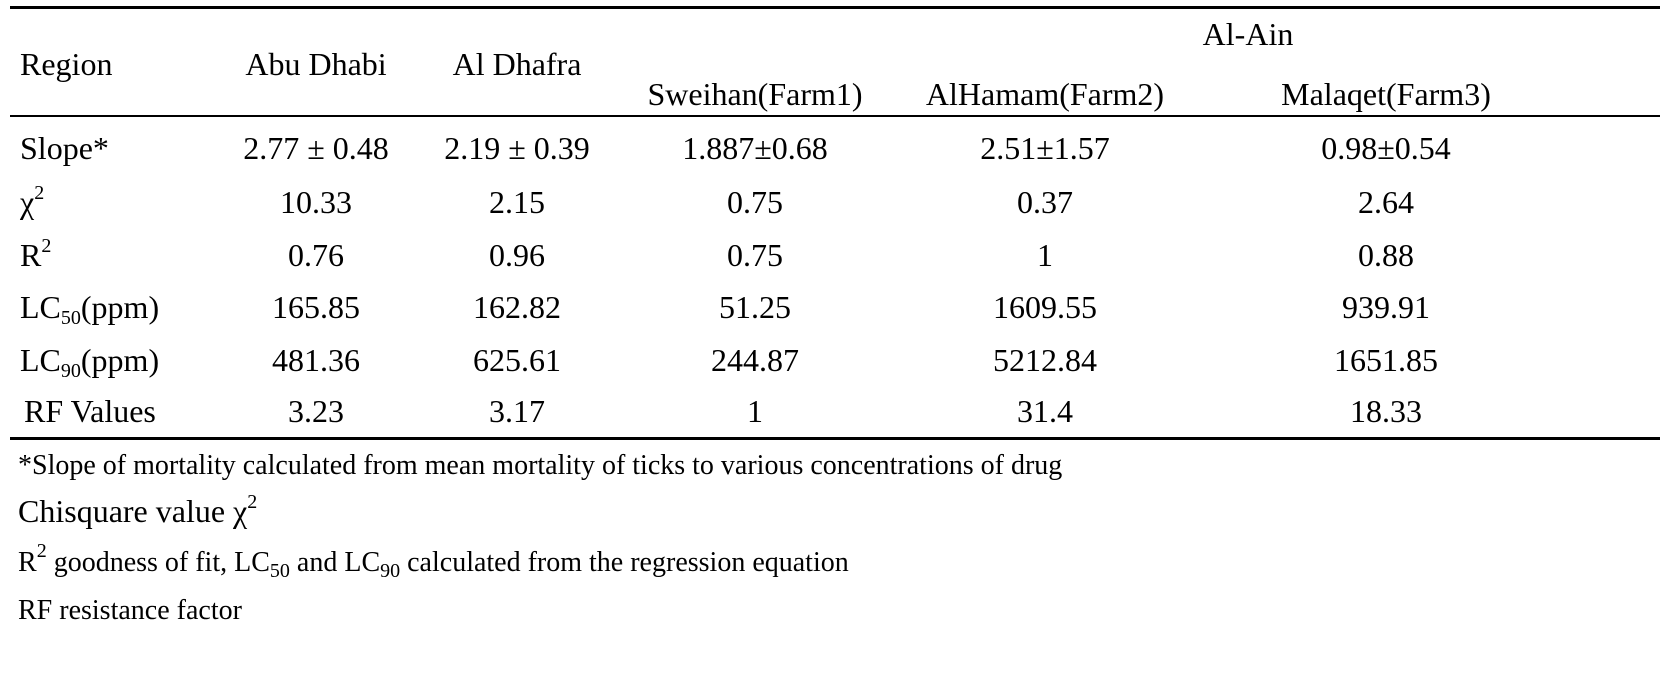 The height and width of the screenshot is (684, 1666). What do you see at coordinates (36, 254) in the screenshot?
I see `row-label-r-squared: R2` at bounding box center [36, 254].